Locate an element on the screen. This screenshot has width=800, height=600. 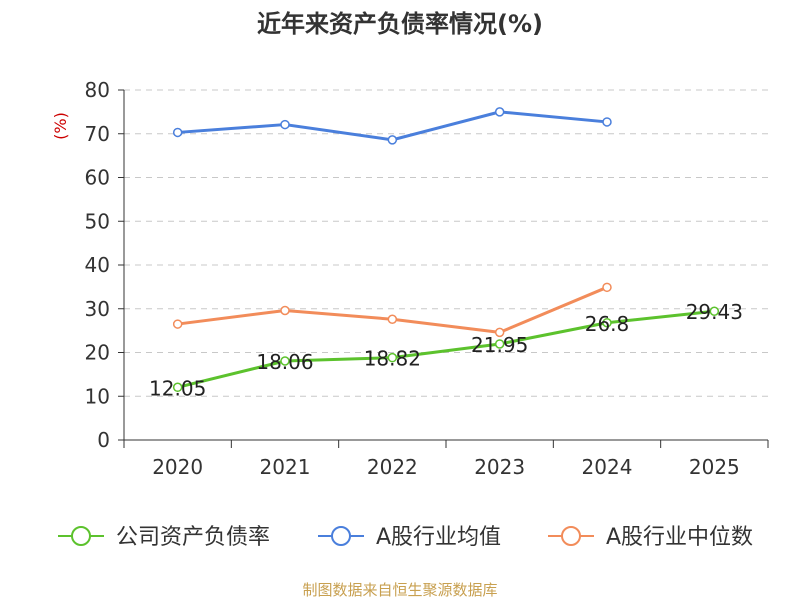
legend-label: 公司资产负债率 is located at coordinates (193, 537).